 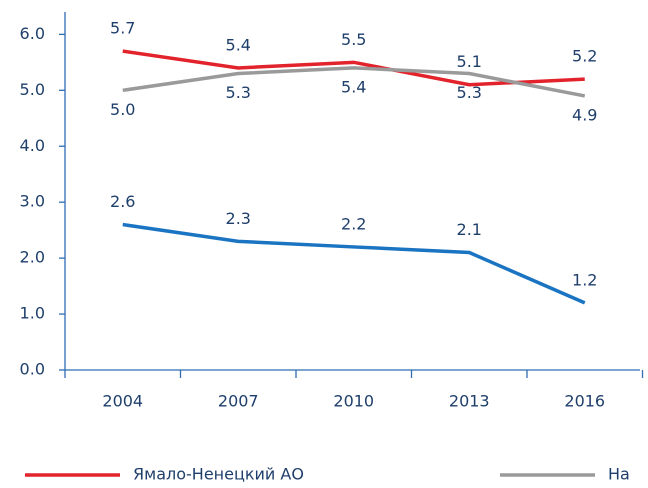 I want to click on x-tick-label: 2016, so click(x=584, y=401).